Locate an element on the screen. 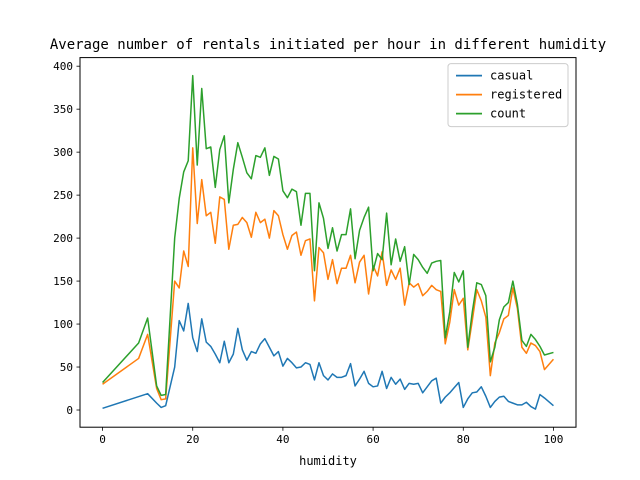 This screenshot has height=480, width=640. y-tick-label: 150 is located at coordinates (63, 281).